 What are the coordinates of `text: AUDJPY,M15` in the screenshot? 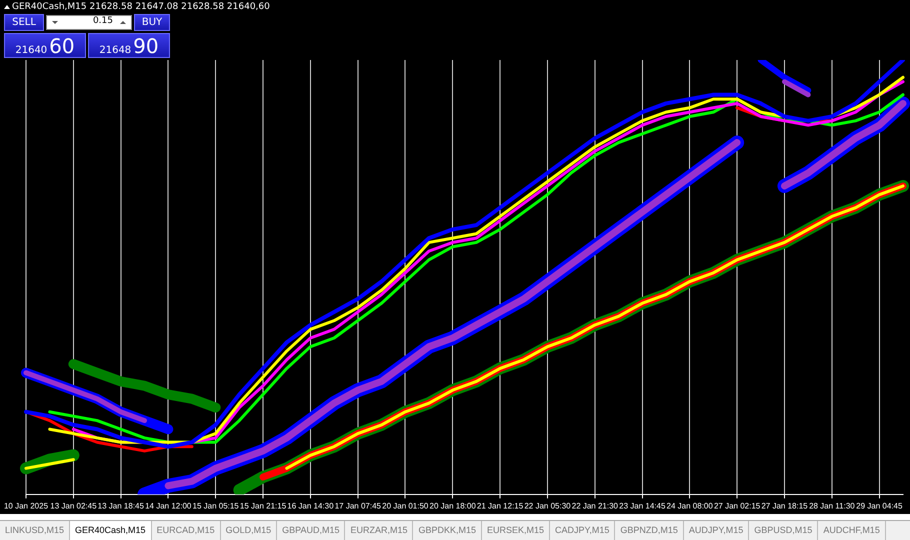 It's located at (717, 530).